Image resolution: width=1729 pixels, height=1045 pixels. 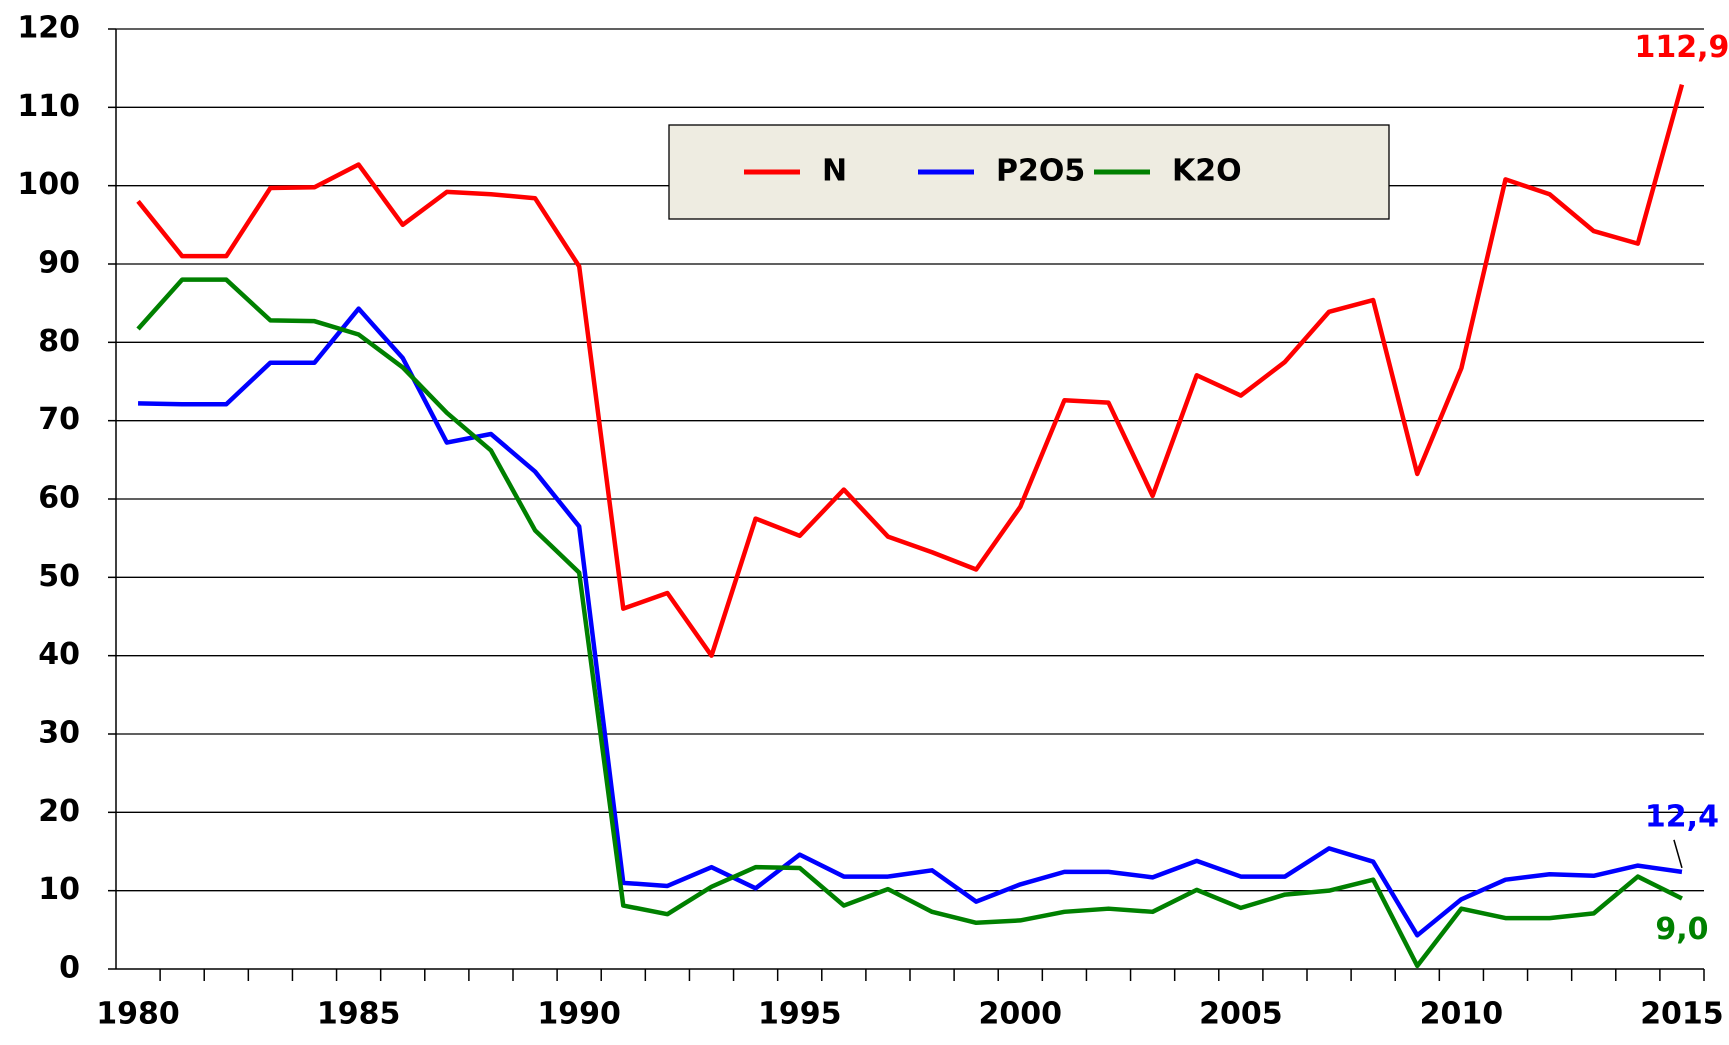 I want to click on legend-label: P2O5, so click(x=1040, y=171).